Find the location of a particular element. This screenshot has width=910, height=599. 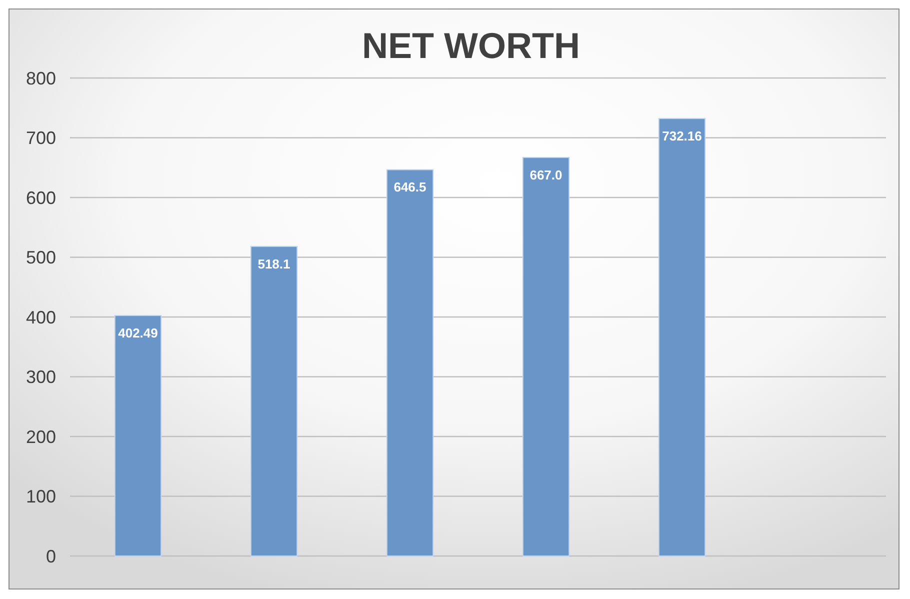

y-tick-label: 0 is located at coordinates (51, 556).